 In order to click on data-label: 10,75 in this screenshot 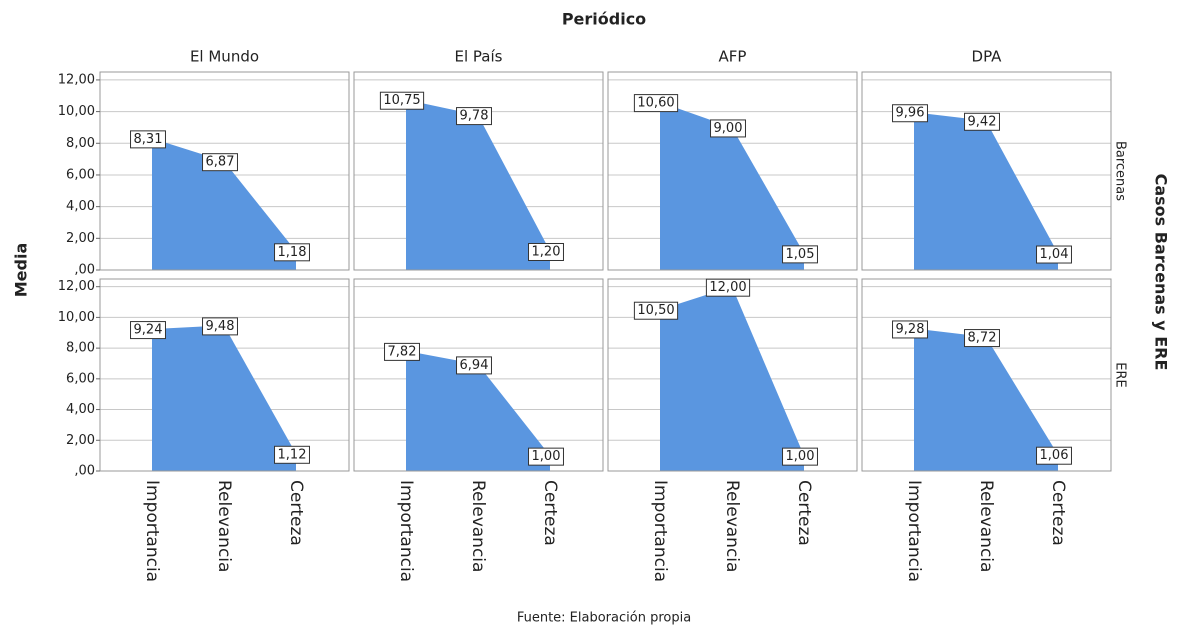, I will do `click(401, 100)`.